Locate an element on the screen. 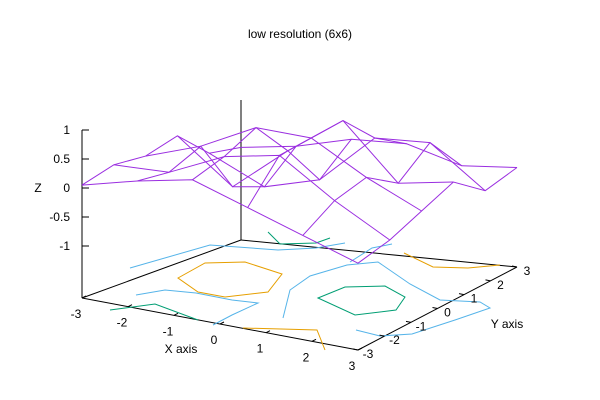  y-tick-label: 0 is located at coordinates (447, 313).